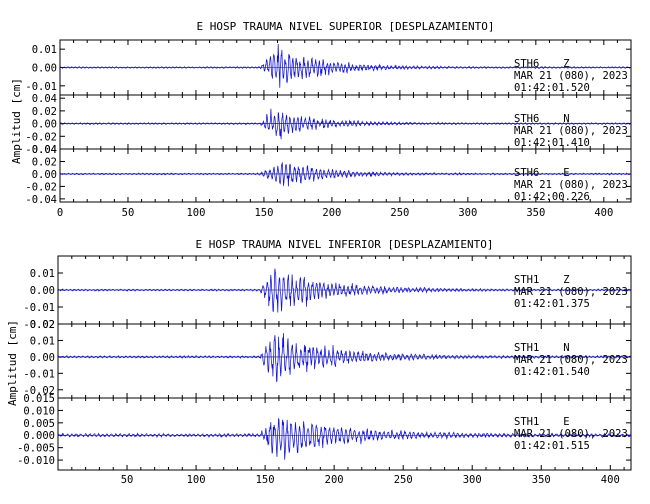 This screenshot has height=504, width=650. I want to click on station-label: STH1 N, so click(542, 348).